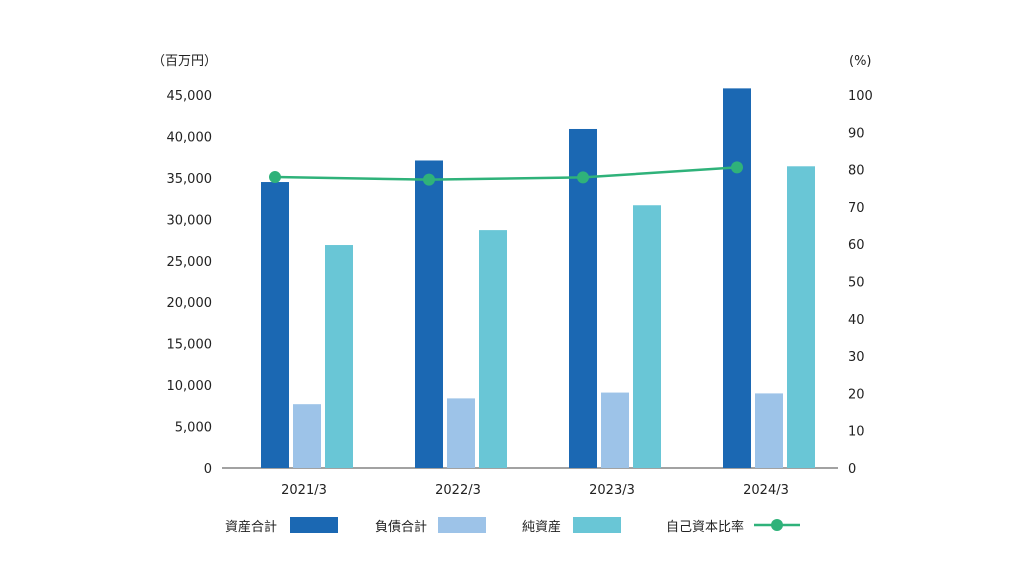  What do you see at coordinates (184, 61) in the screenshot?
I see `y-left-unit: （百万円）` at bounding box center [184, 61].